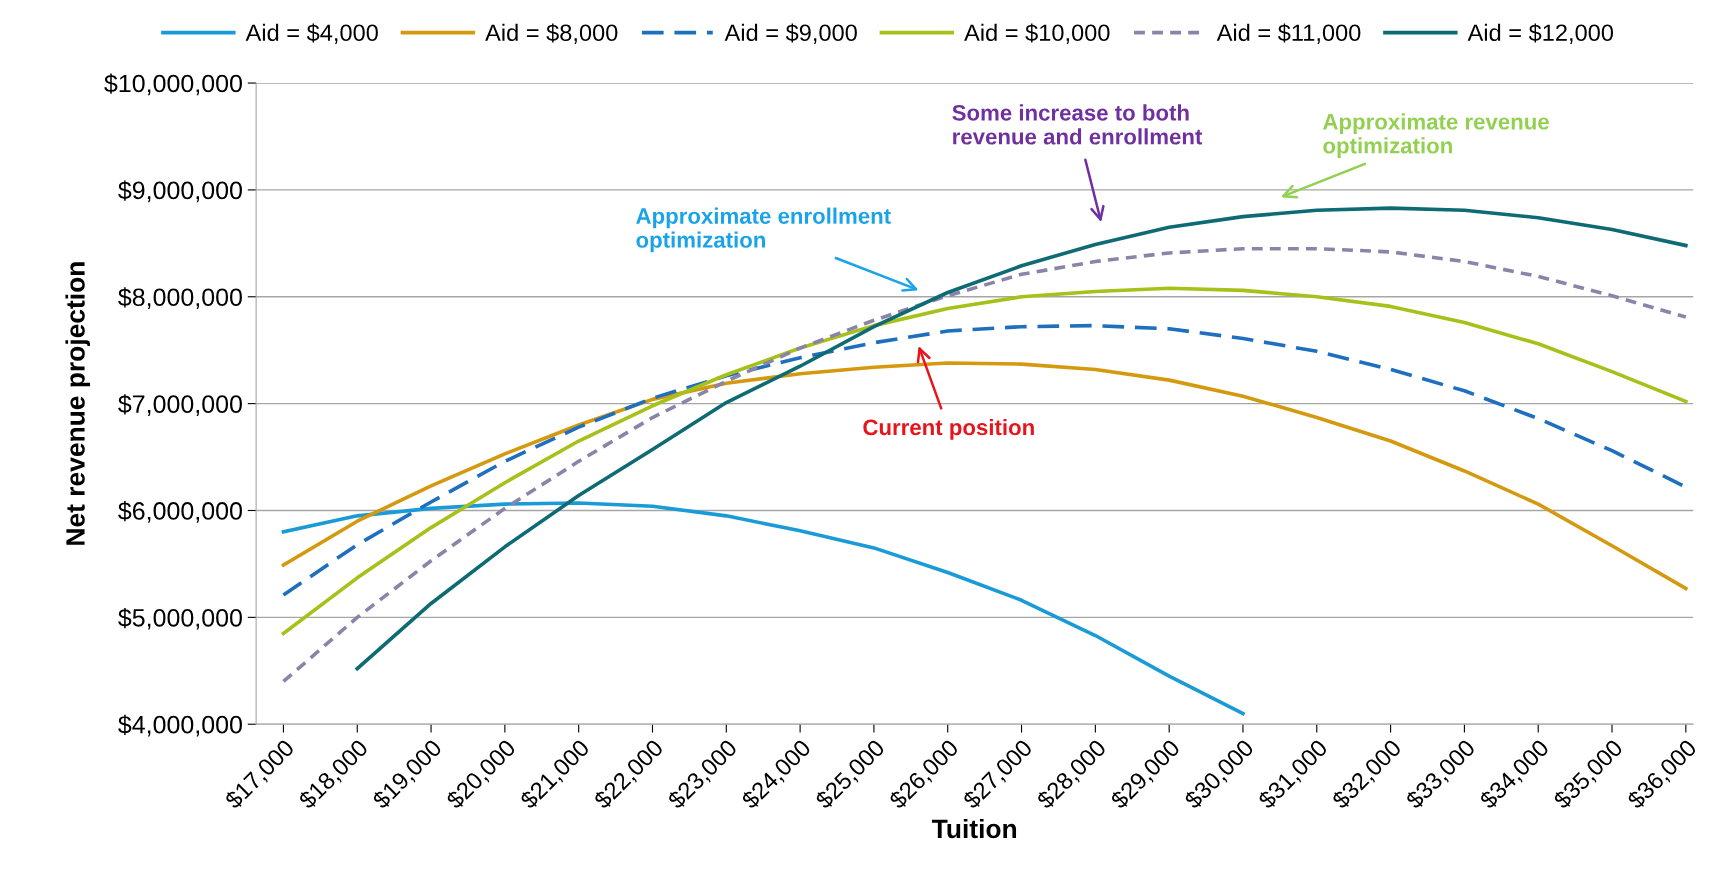 The width and height of the screenshot is (1719, 893). What do you see at coordinates (763, 230) in the screenshot?
I see `annotation: Approximate enrollment optimization` at bounding box center [763, 230].